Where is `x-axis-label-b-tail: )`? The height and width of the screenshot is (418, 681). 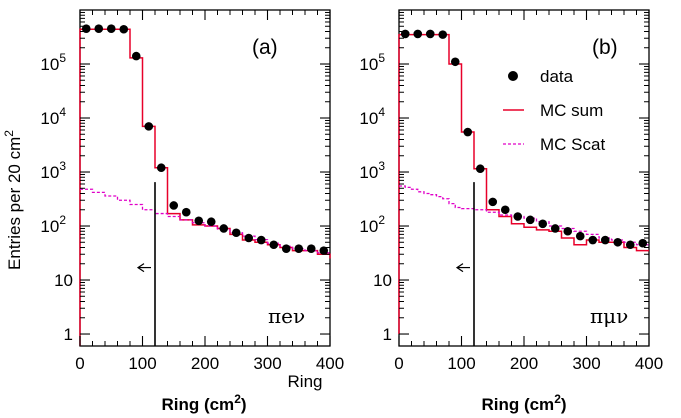 x-axis-label-b-tail: ) is located at coordinates (564, 404).